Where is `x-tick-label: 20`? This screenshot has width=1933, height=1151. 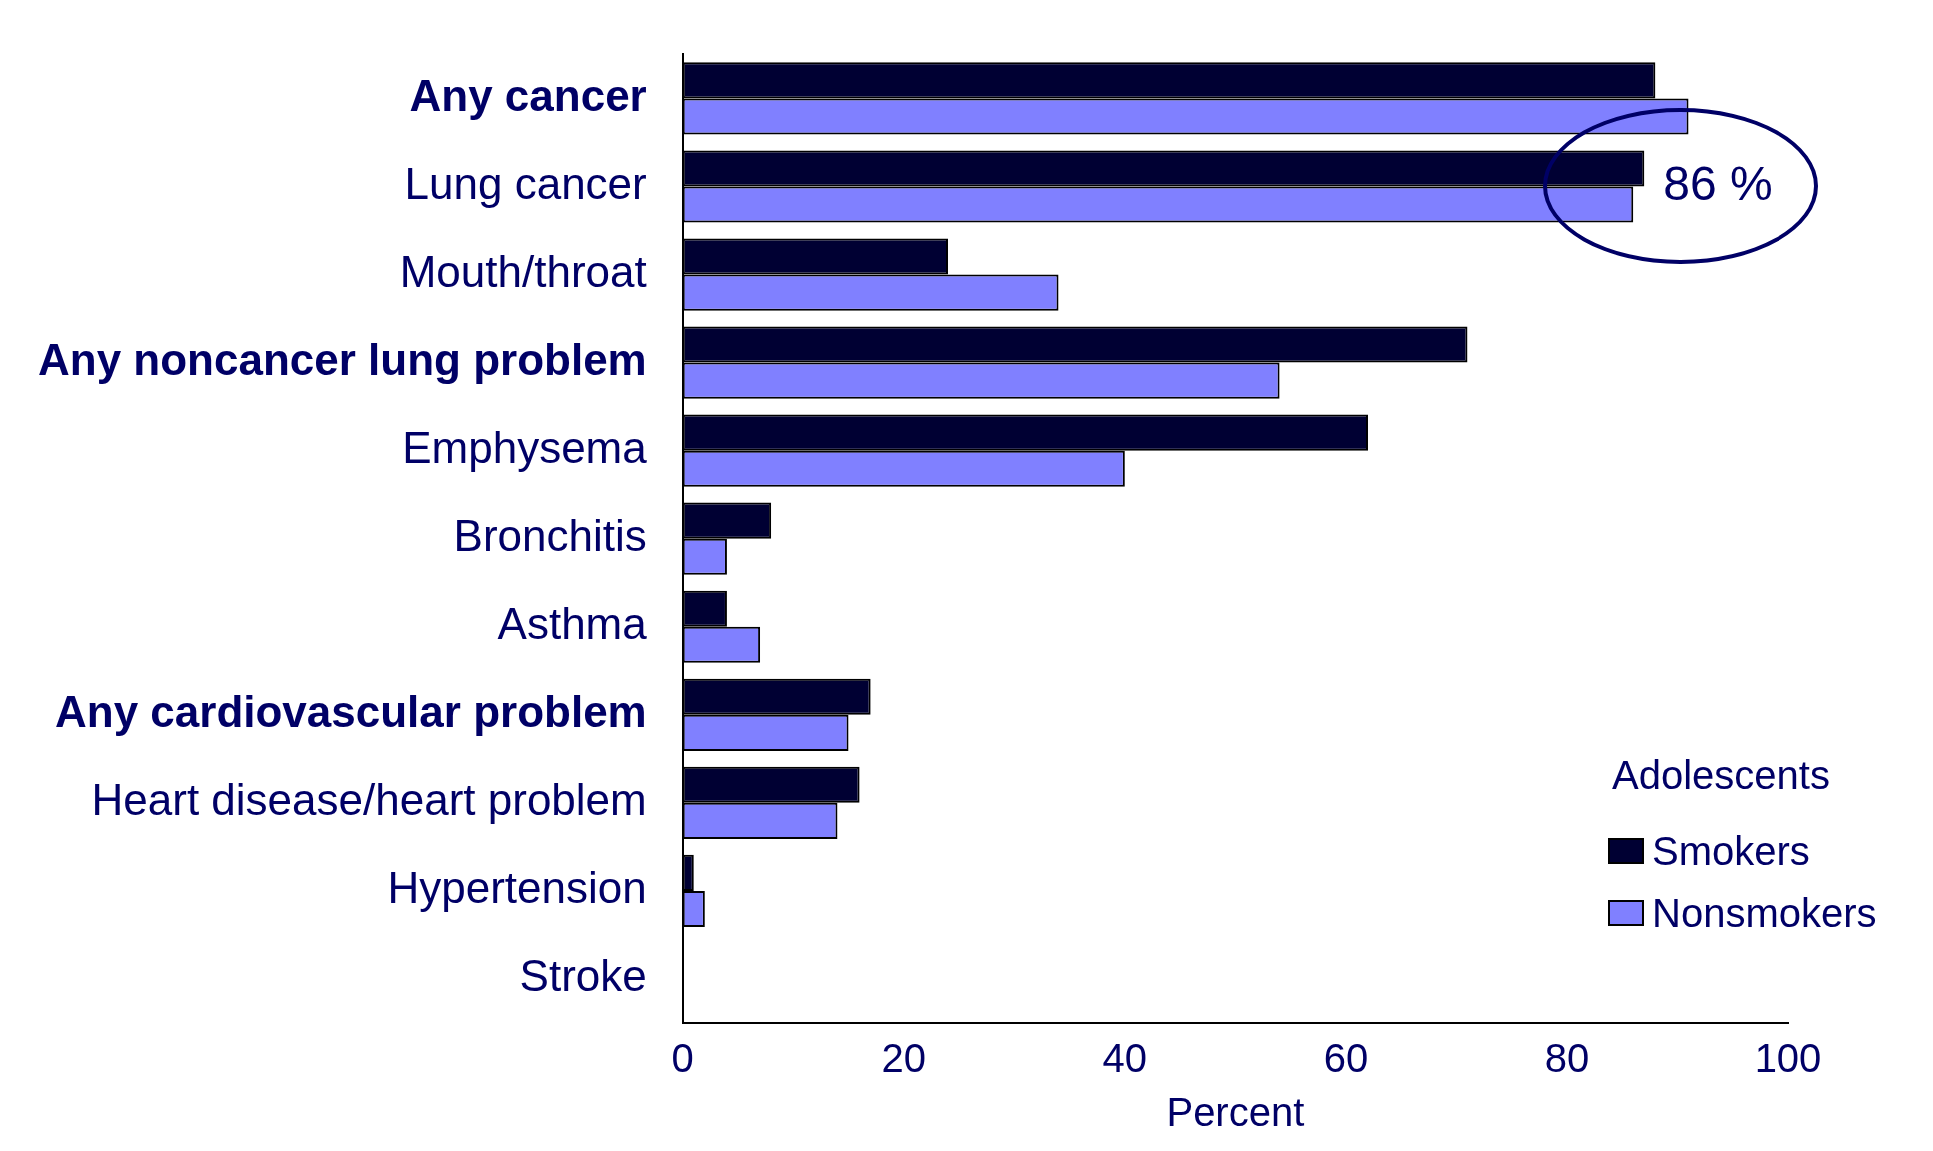 x-tick-label: 20 is located at coordinates (904, 1058).